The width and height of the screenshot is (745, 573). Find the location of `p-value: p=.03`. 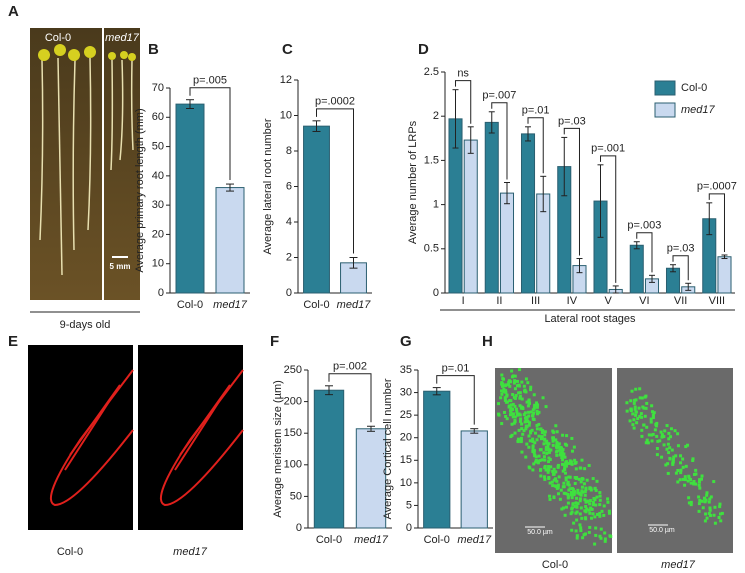

p-value: p=.03 is located at coordinates (572, 121).